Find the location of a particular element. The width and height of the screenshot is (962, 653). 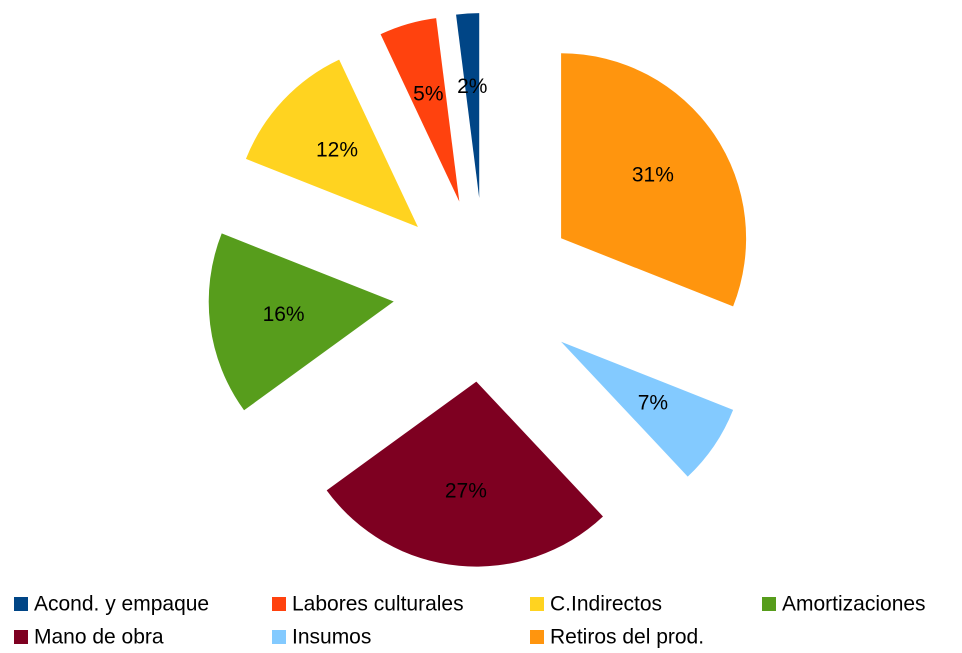

legend-label: Retiros del prod. is located at coordinates (627, 637).